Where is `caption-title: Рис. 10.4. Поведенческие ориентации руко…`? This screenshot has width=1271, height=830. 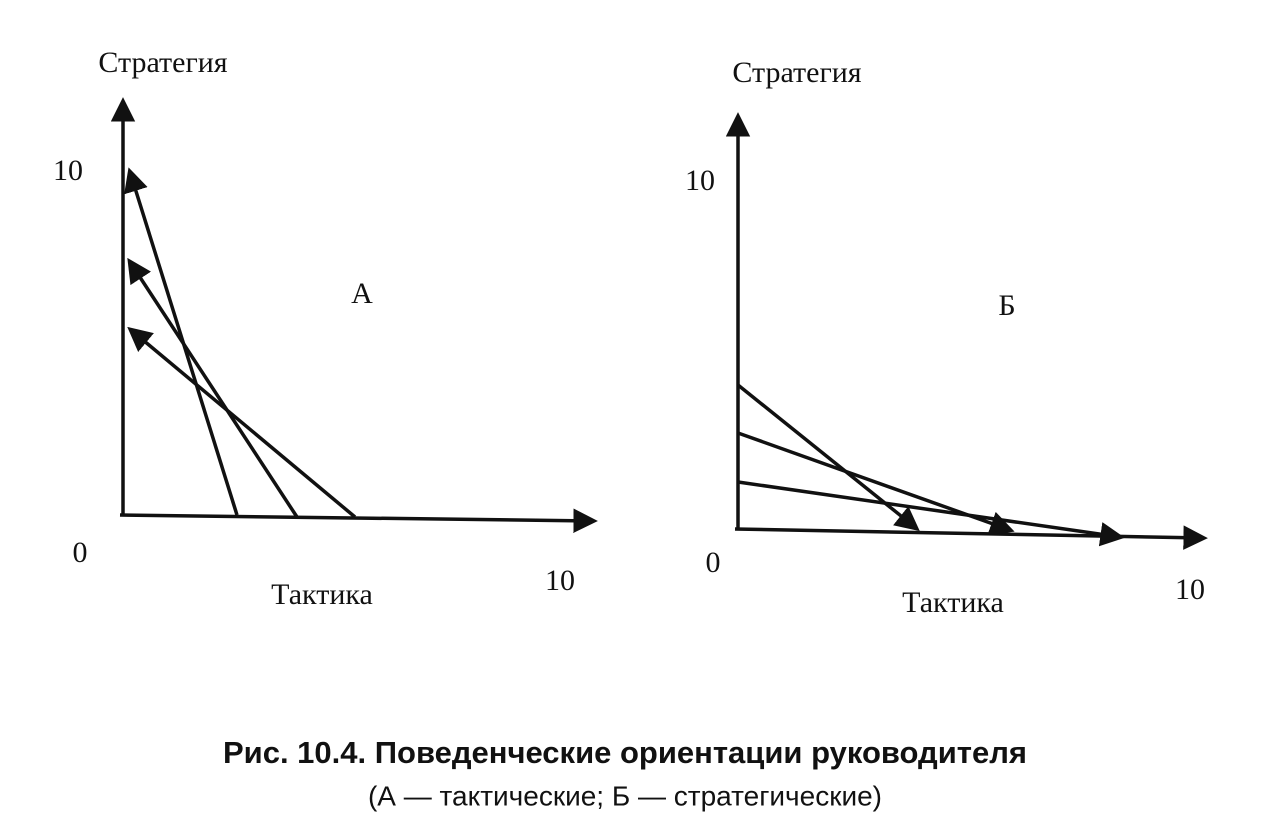
caption-title: Рис. 10.4. Поведенческие ориентации руко… is located at coordinates (625, 752).